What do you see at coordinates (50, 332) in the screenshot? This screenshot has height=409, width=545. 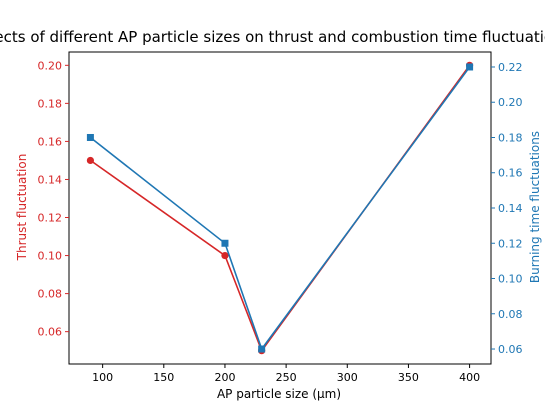 I see `y-left-tick-label: 0.06` at bounding box center [50, 332].